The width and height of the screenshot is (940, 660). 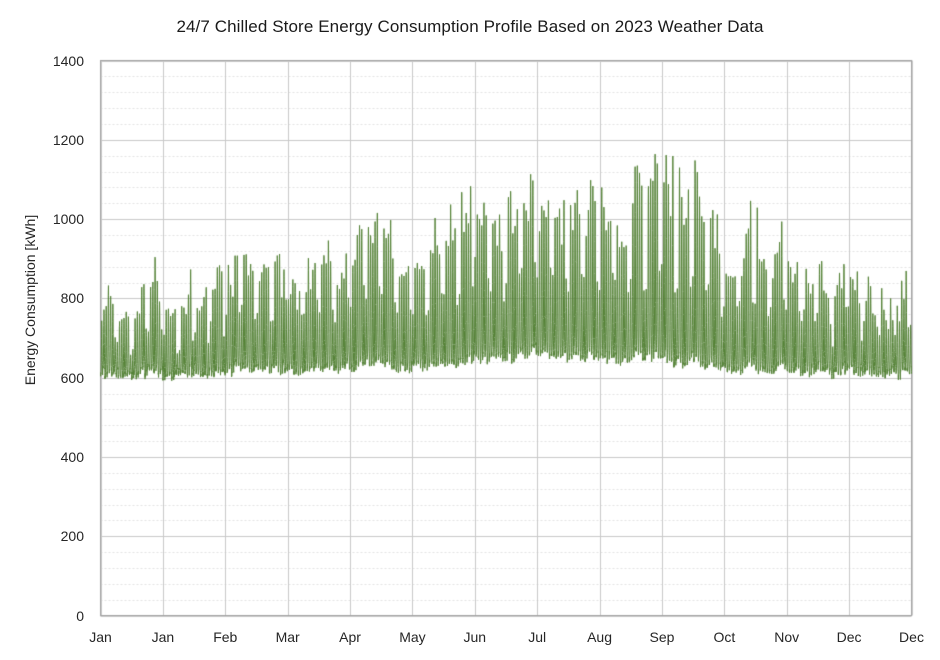 I want to click on y-tick-label: 1200, so click(x=68, y=139).